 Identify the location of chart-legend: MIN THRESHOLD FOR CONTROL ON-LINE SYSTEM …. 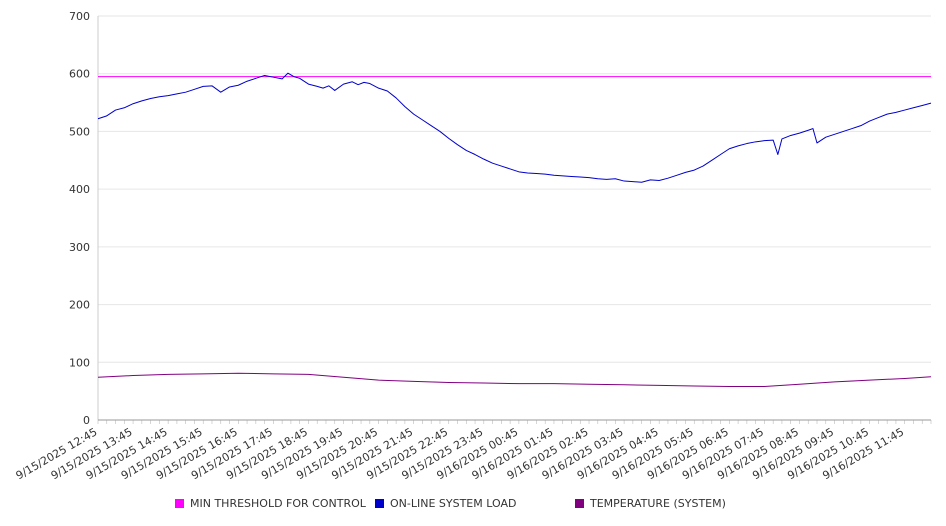
(473, 506).